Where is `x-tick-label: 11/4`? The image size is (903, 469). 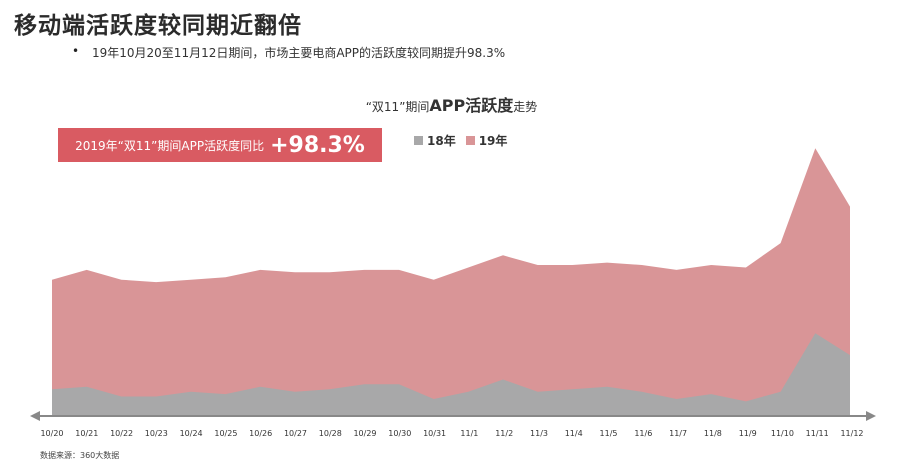
x-tick-label: 11/4 is located at coordinates (574, 433).